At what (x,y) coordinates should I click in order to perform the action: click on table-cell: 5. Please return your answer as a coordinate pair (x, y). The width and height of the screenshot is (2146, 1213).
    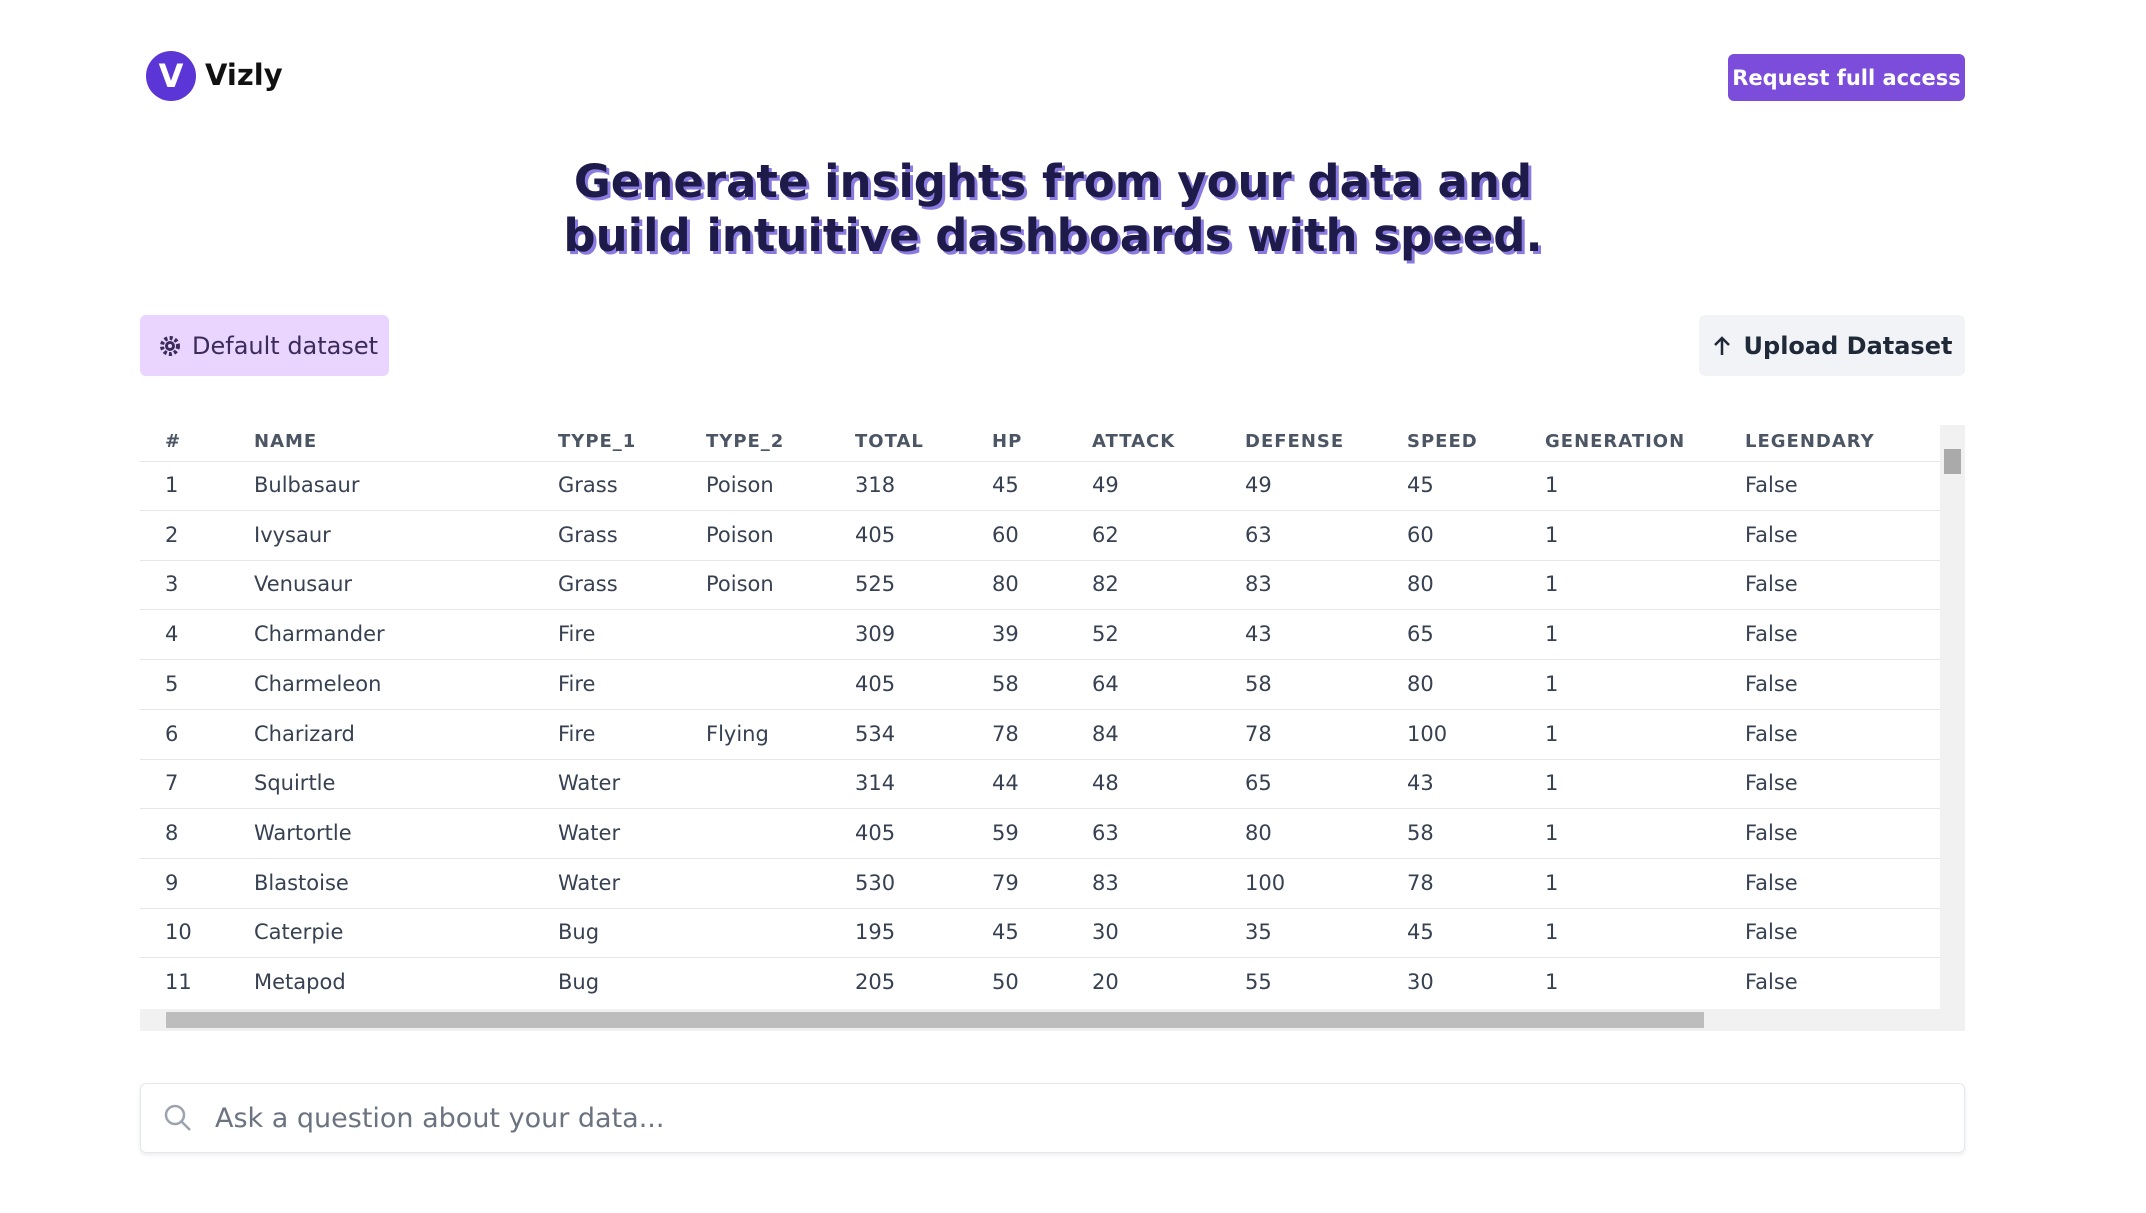
    Looking at the image, I should click on (172, 683).